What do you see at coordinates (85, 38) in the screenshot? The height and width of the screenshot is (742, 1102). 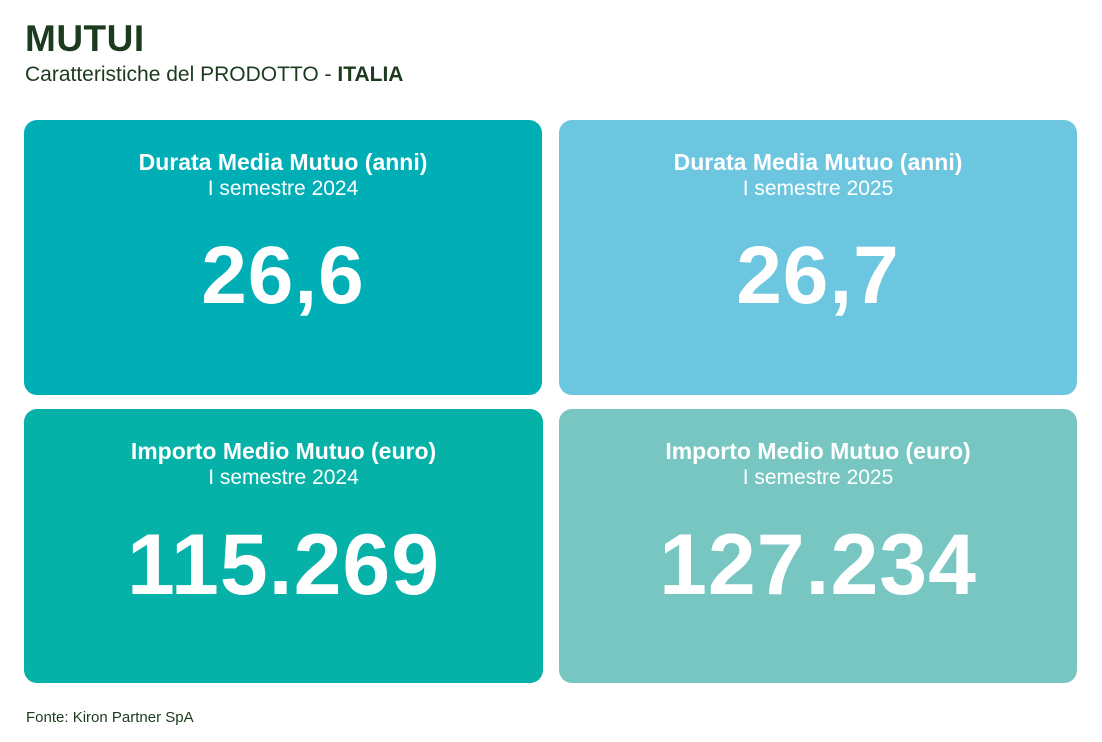 I see `page-title: MUTUI` at bounding box center [85, 38].